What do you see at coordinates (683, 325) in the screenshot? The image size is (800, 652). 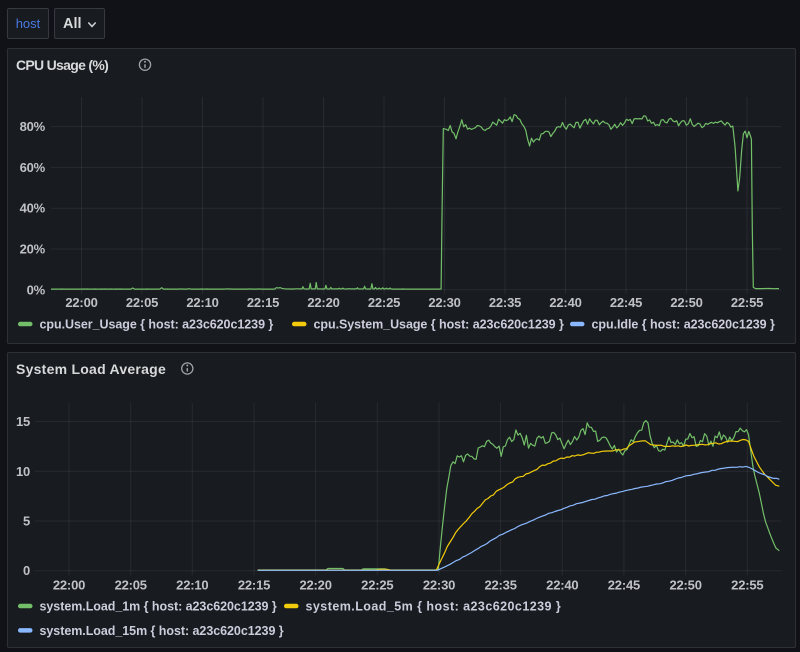 I see `svg-text:cpu.Idle { host: a23c620c1239: cpu.Idle { host: a23c620c1239 }` at bounding box center [683, 325].